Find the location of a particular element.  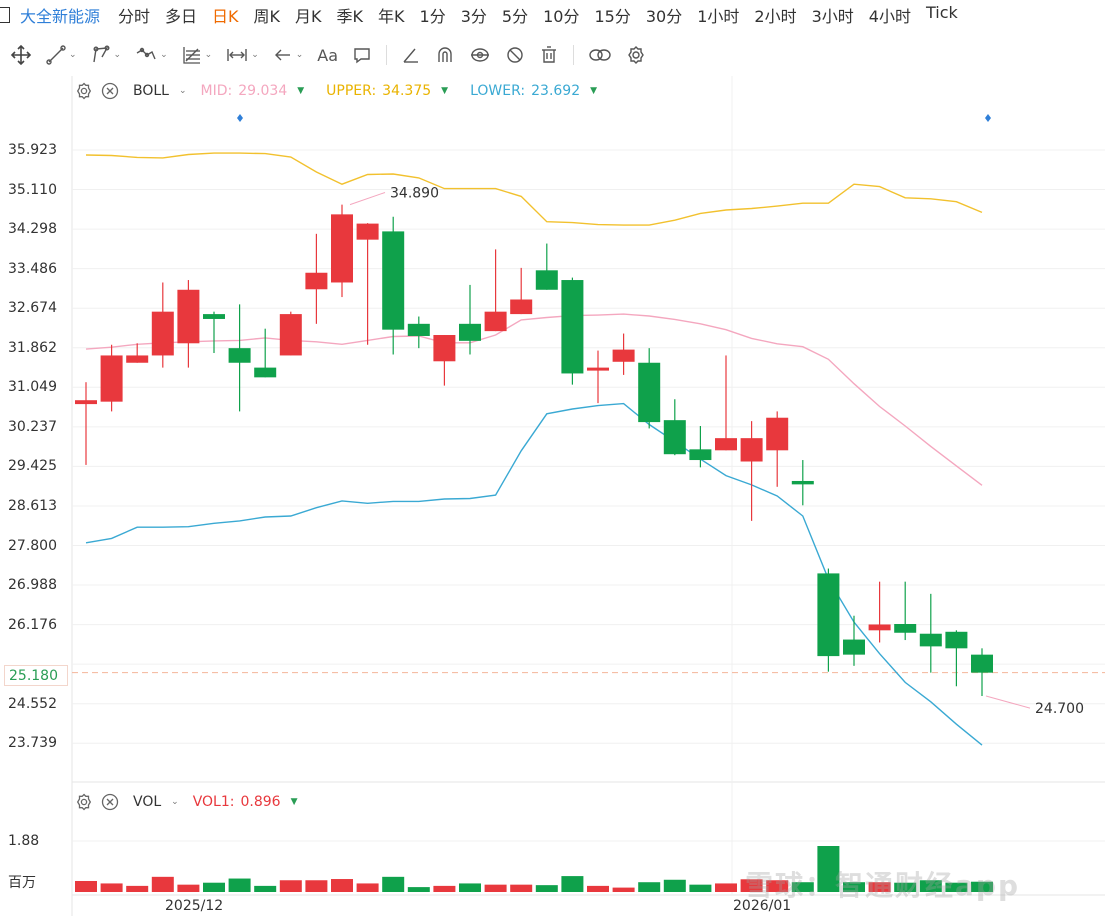

period-tab: 2小时 is located at coordinates (775, 16).